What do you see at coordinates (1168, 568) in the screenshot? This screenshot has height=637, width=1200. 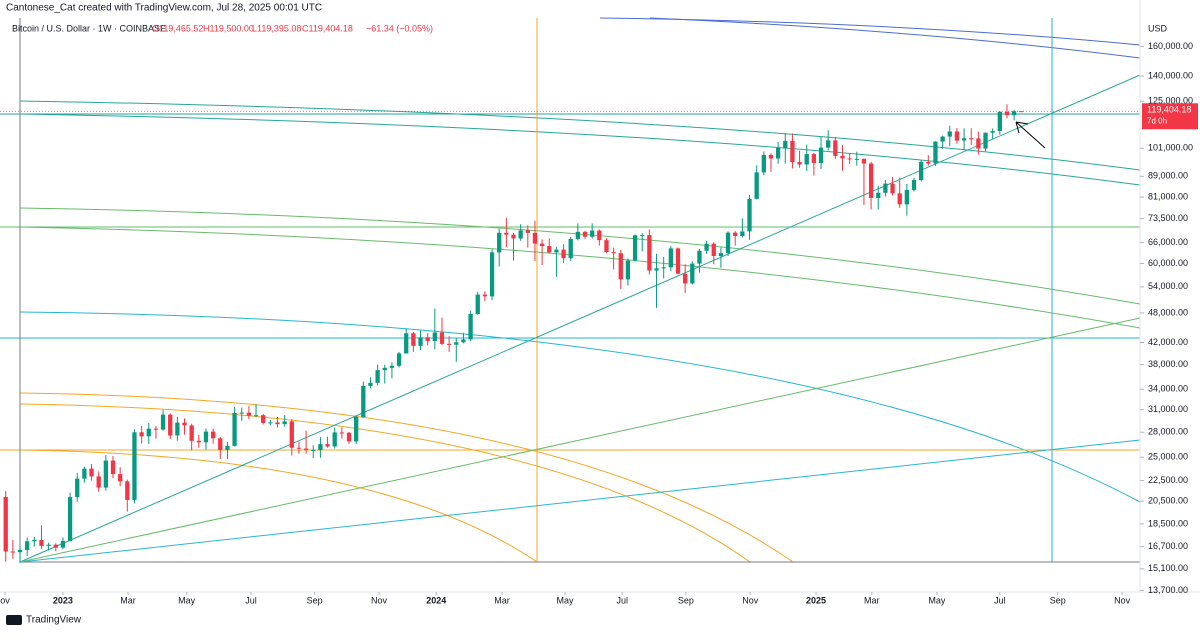 I see `y-tick-label: 15,100.00` at bounding box center [1168, 568].